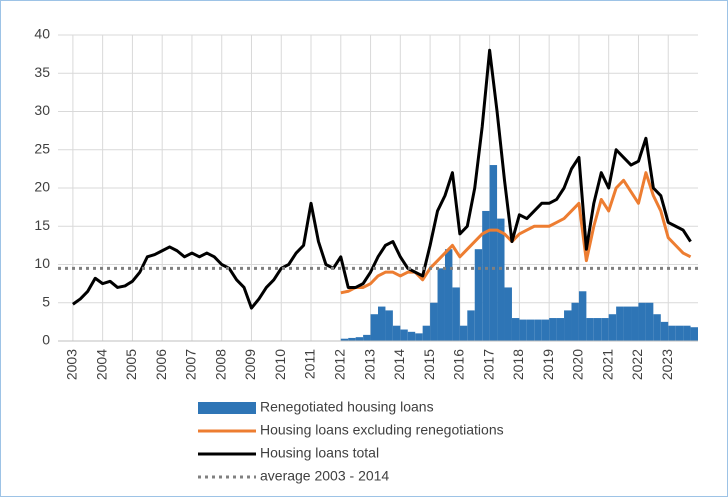 The image size is (728, 497). I want to click on x-tick-label: 2019, so click(548, 364).